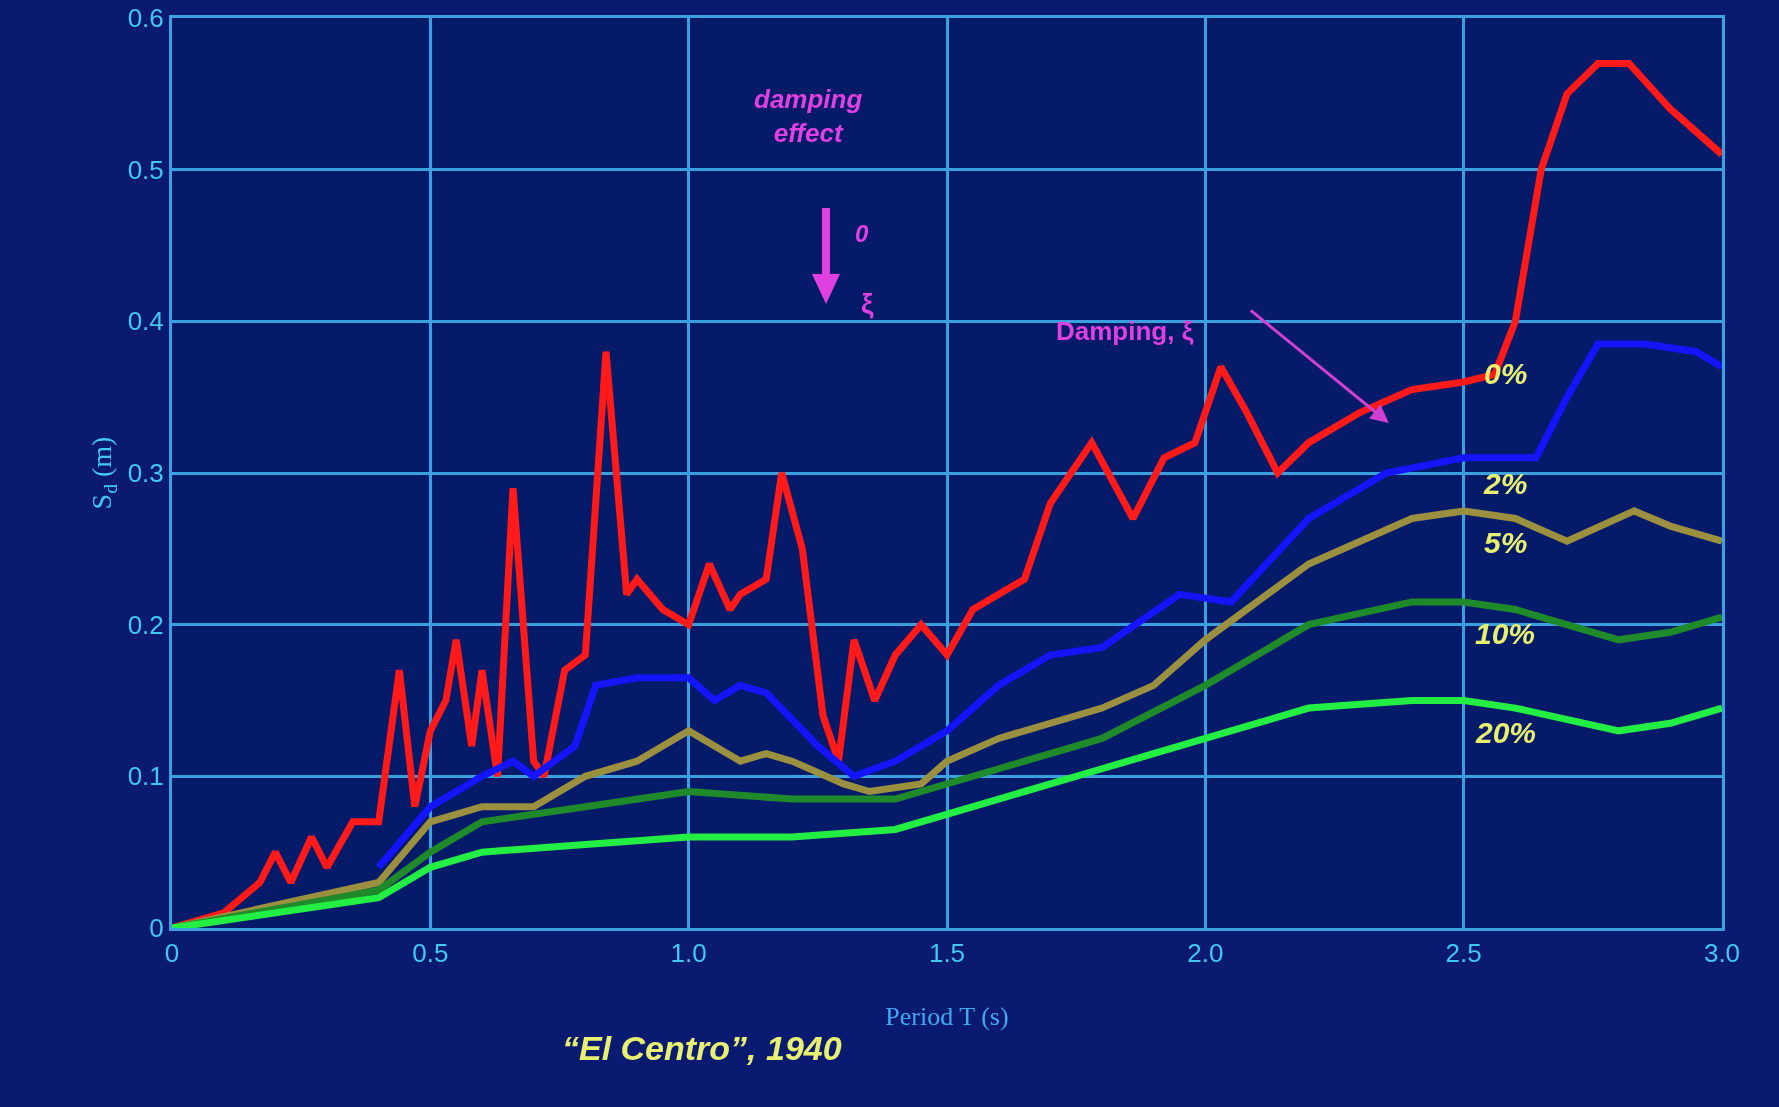 This screenshot has width=1779, height=1107. What do you see at coordinates (1205, 953) in the screenshot?
I see `x-tick-label: 2.0` at bounding box center [1205, 953].